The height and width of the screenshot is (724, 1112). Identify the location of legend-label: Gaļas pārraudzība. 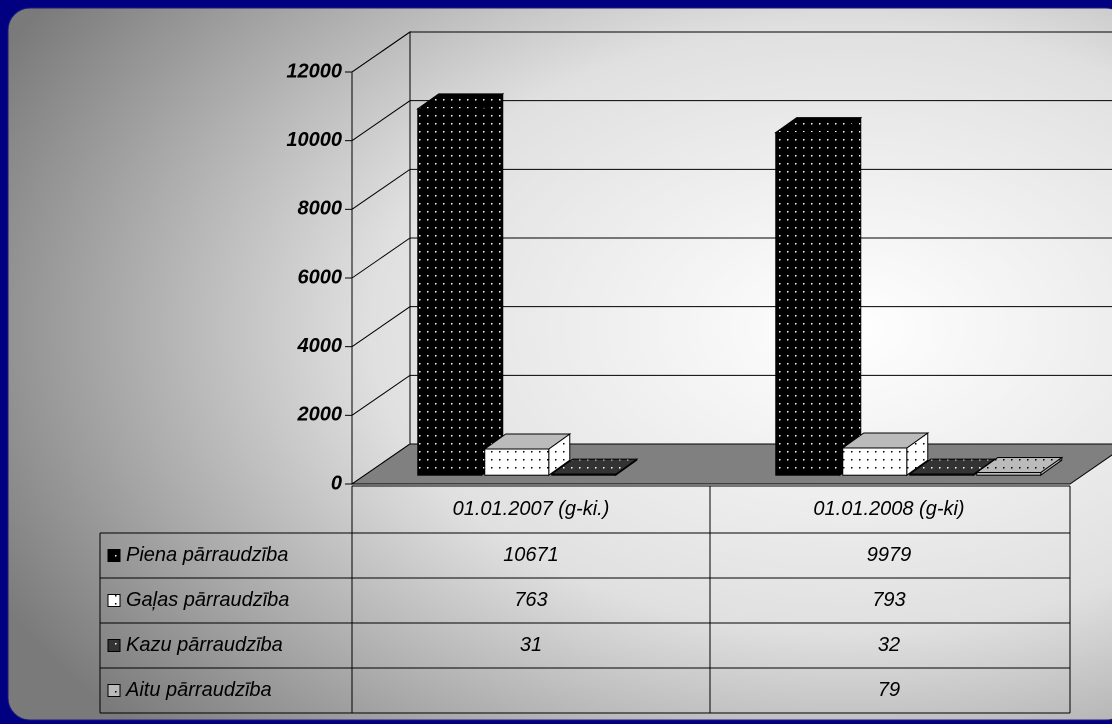
(207, 600).